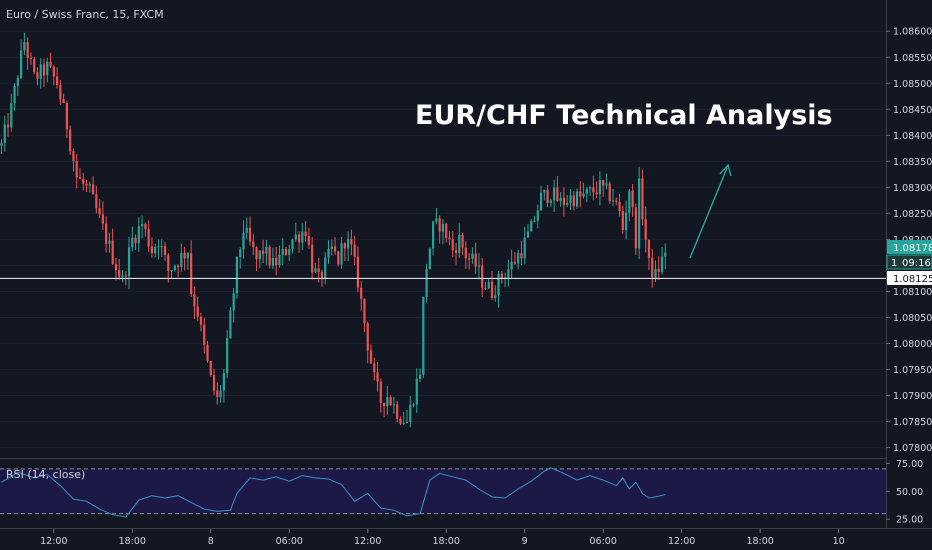 This screenshot has width=932, height=550. What do you see at coordinates (912, 279) in the screenshot?
I see `line-price-value: 1.08125` at bounding box center [912, 279].